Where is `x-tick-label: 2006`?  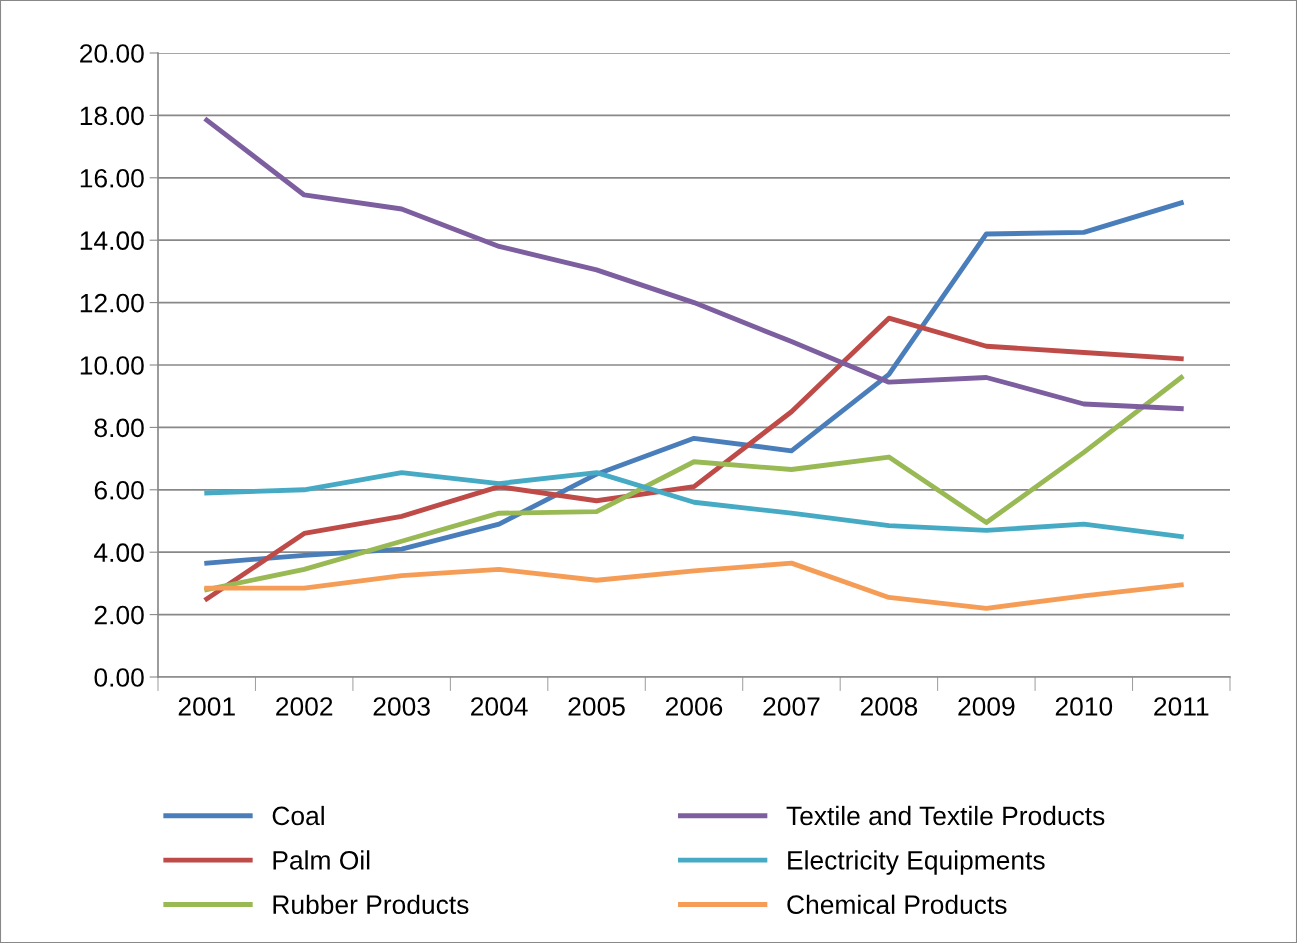 x-tick-label: 2006 is located at coordinates (694, 706).